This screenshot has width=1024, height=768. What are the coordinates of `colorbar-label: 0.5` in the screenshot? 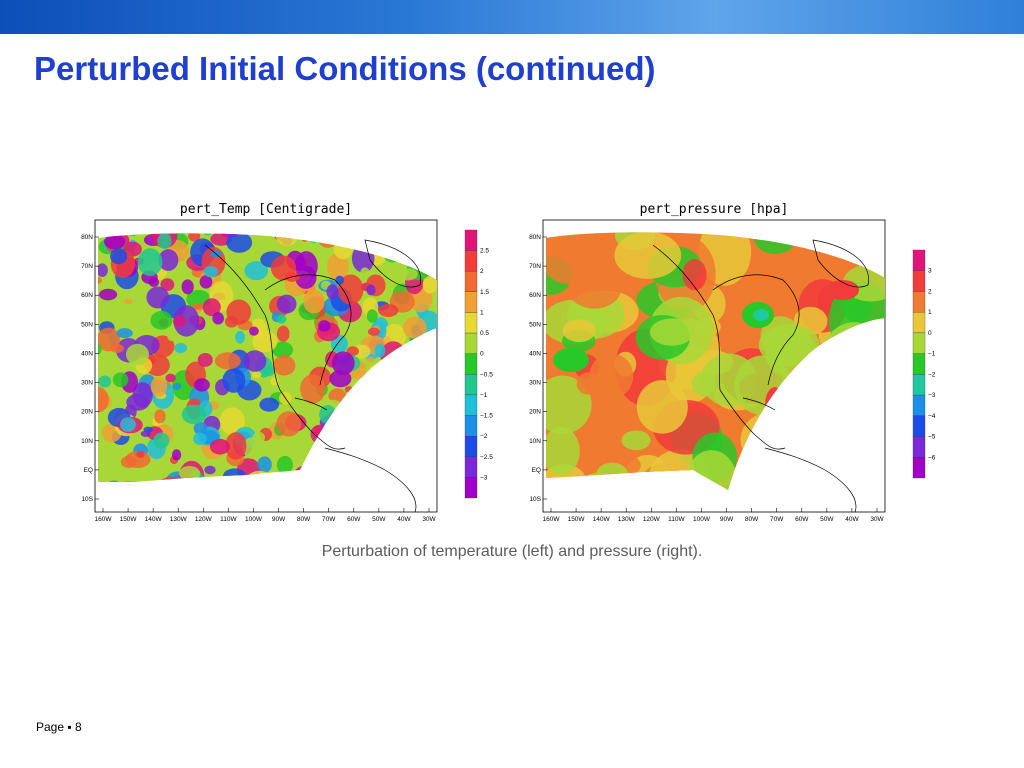 It's located at (484, 333).